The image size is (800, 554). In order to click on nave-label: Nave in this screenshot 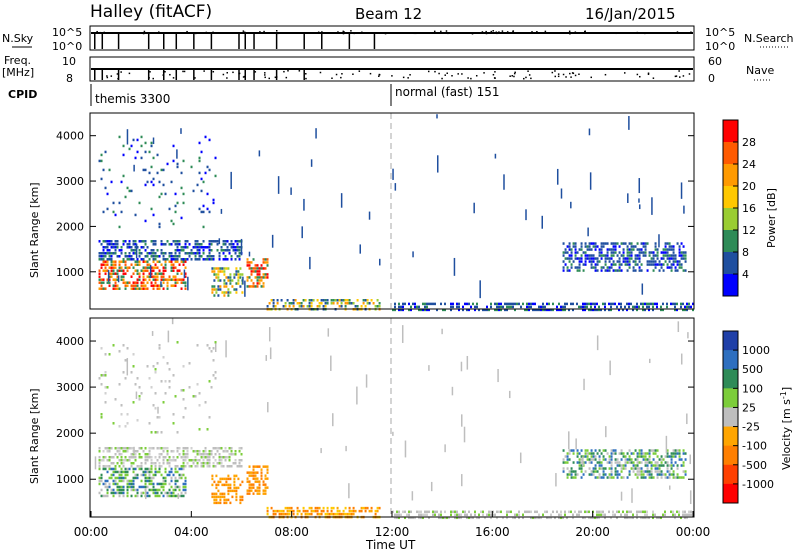, I will do `click(760, 70)`.